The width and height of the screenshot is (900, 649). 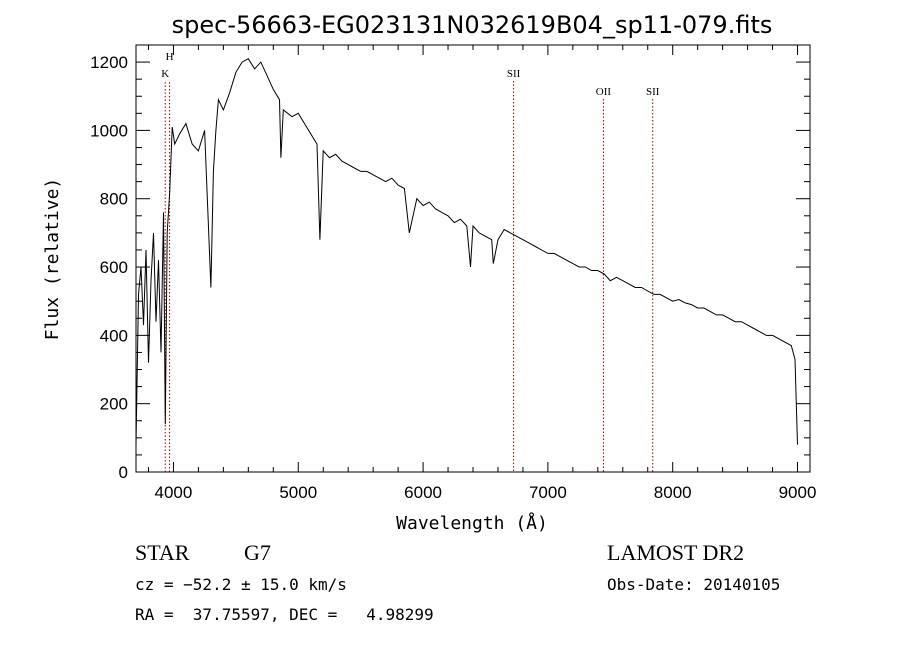 I want to click on x-tick-label: 4000, so click(x=174, y=492).